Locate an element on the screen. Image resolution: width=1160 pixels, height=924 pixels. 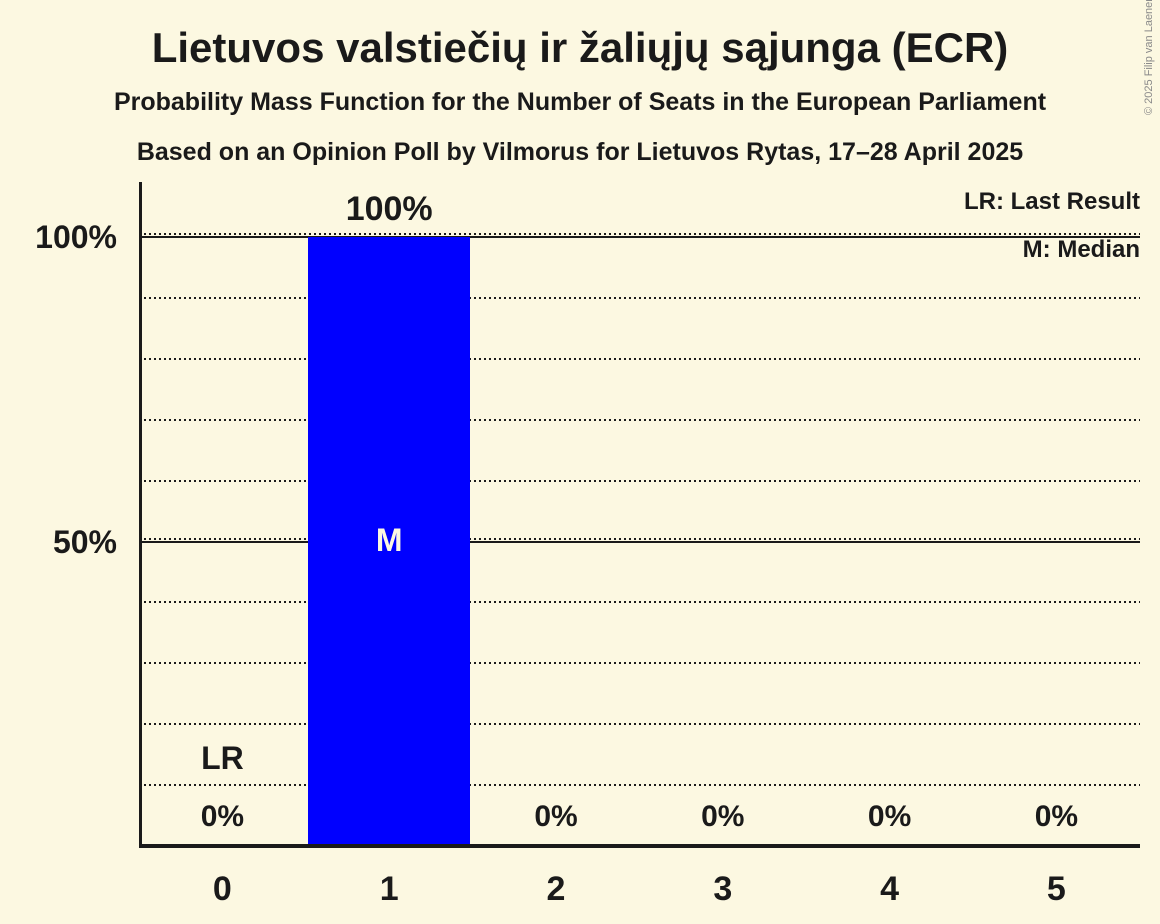
x-axis-line is located at coordinates (639, 846).